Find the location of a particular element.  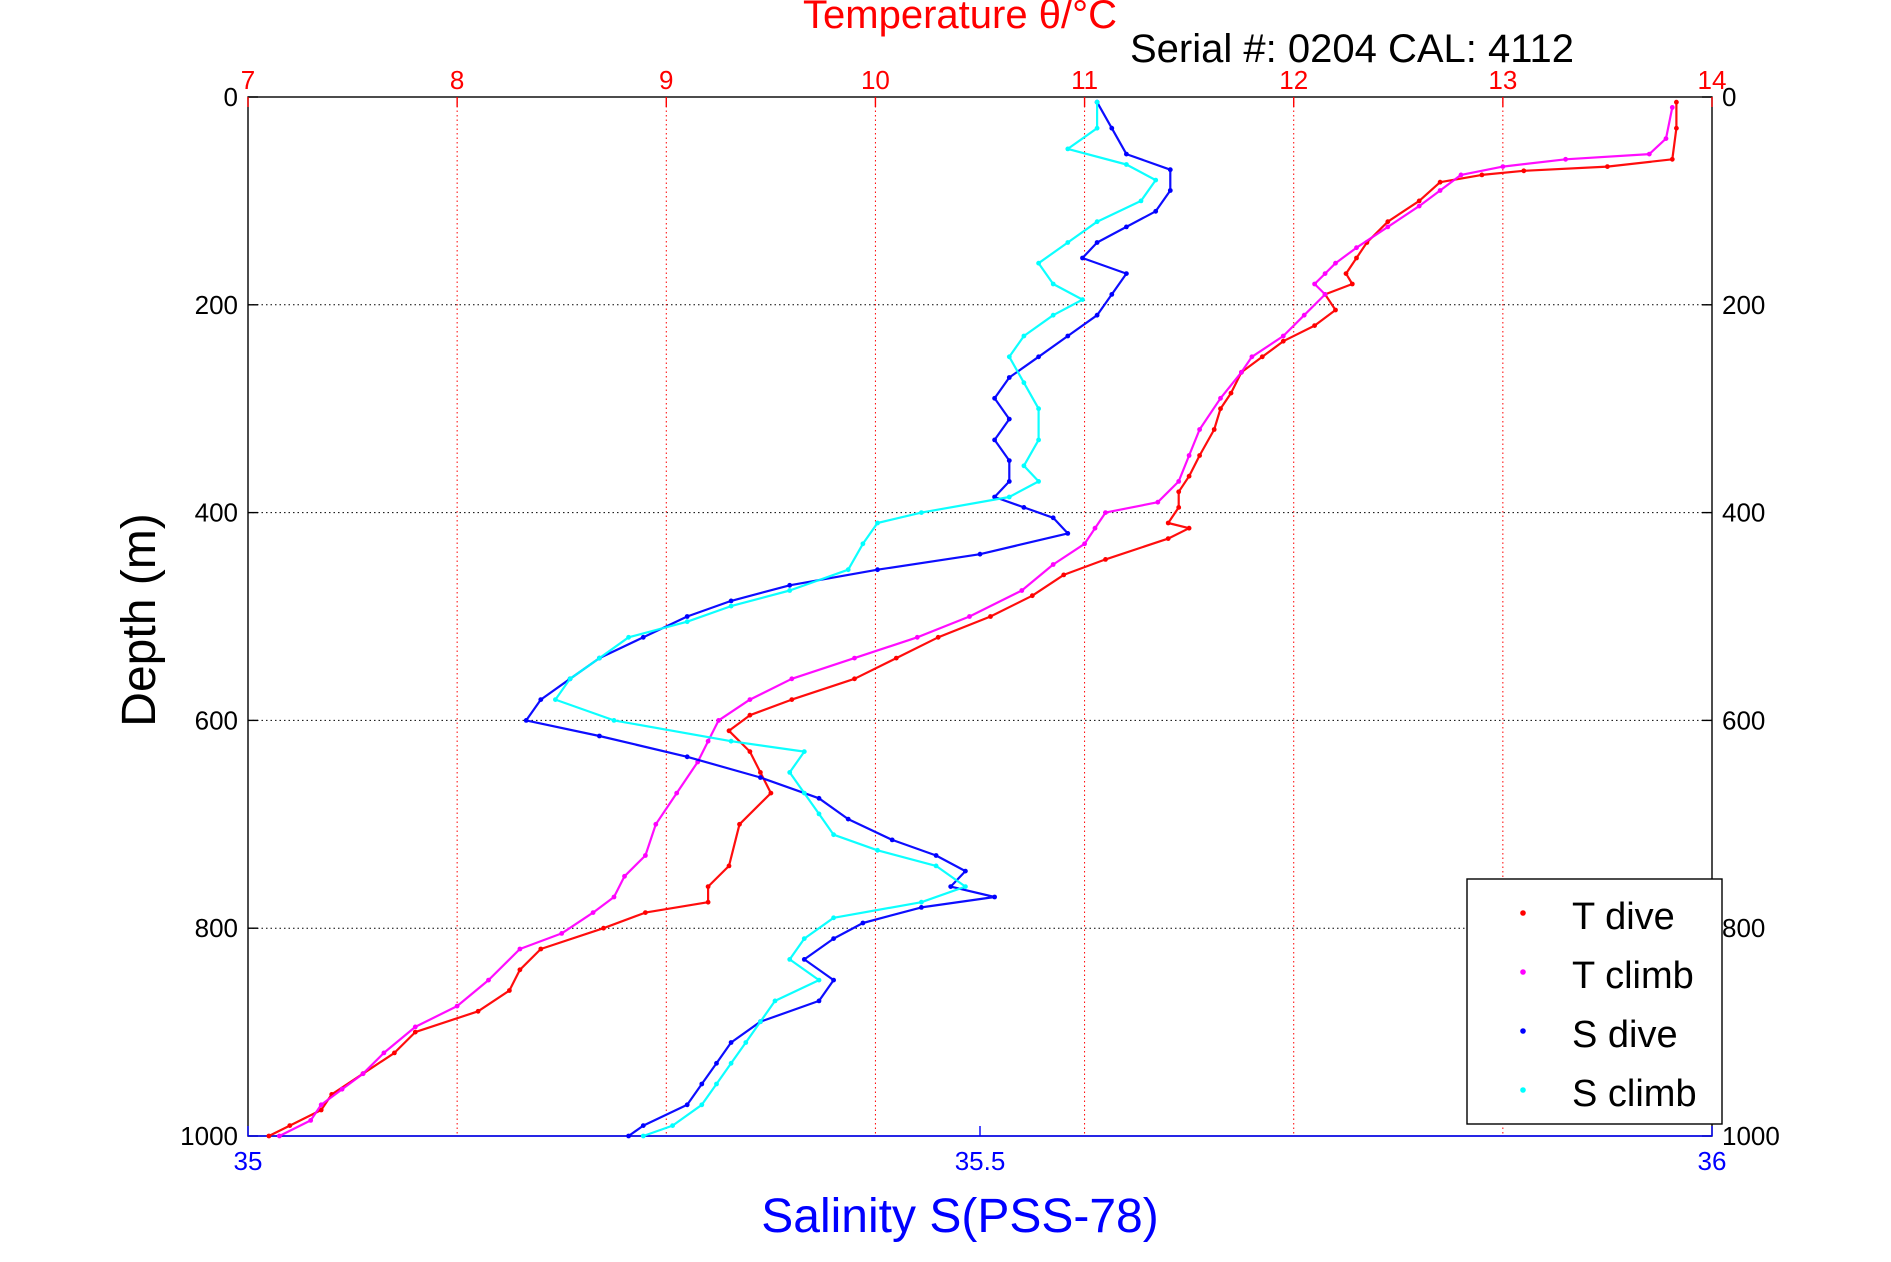

right-tick-label: 400 is located at coordinates (1743, 513).